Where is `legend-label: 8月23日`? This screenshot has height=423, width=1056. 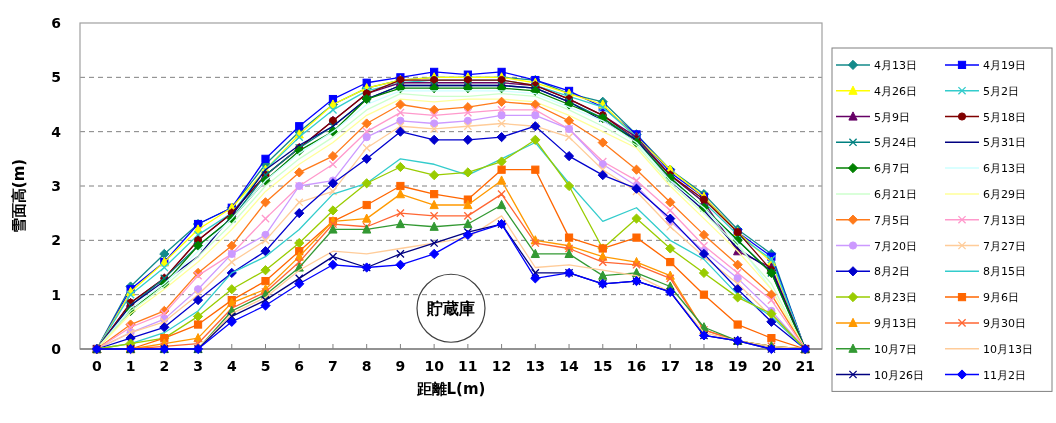
legend-label: 8月23日 is located at coordinates (895, 298).